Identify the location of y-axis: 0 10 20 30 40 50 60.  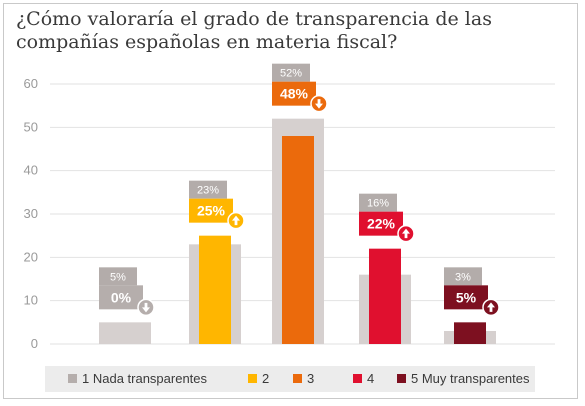
(31, 213).